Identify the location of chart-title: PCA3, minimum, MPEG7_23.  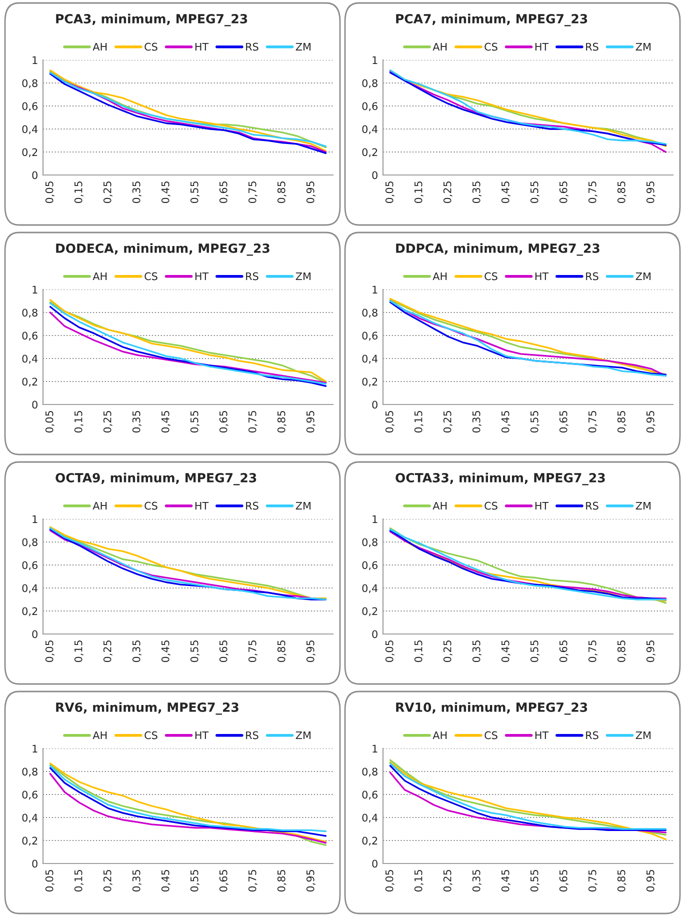
(152, 20).